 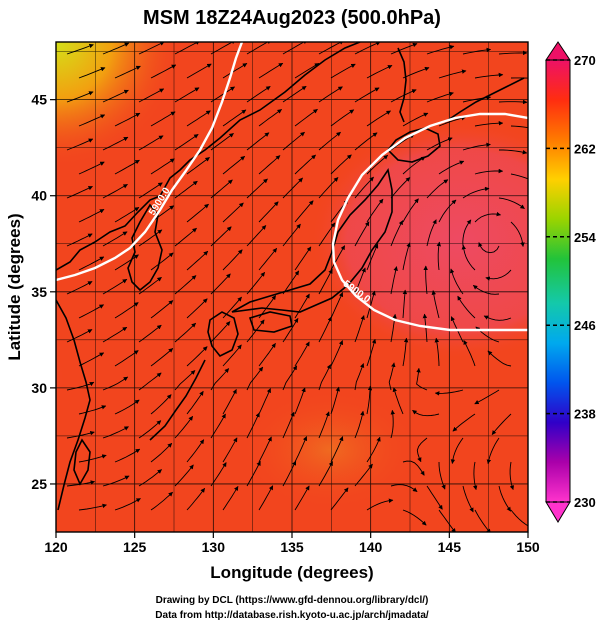 What do you see at coordinates (56, 547) in the screenshot?
I see `x-tick-label-120: 120` at bounding box center [56, 547].